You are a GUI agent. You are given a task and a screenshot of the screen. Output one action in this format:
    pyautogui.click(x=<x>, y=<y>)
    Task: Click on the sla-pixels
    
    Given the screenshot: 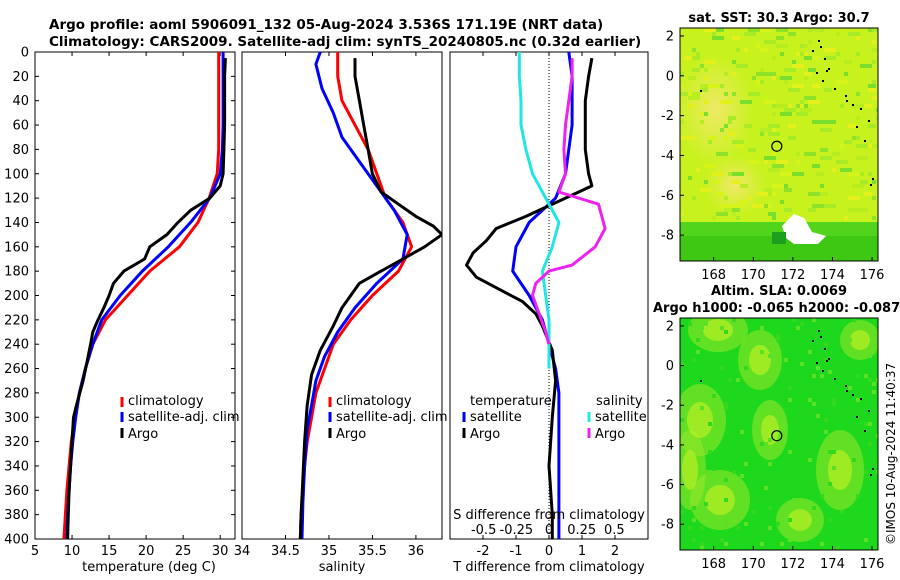 What is the action you would take?
    pyautogui.click(x=779, y=434)
    